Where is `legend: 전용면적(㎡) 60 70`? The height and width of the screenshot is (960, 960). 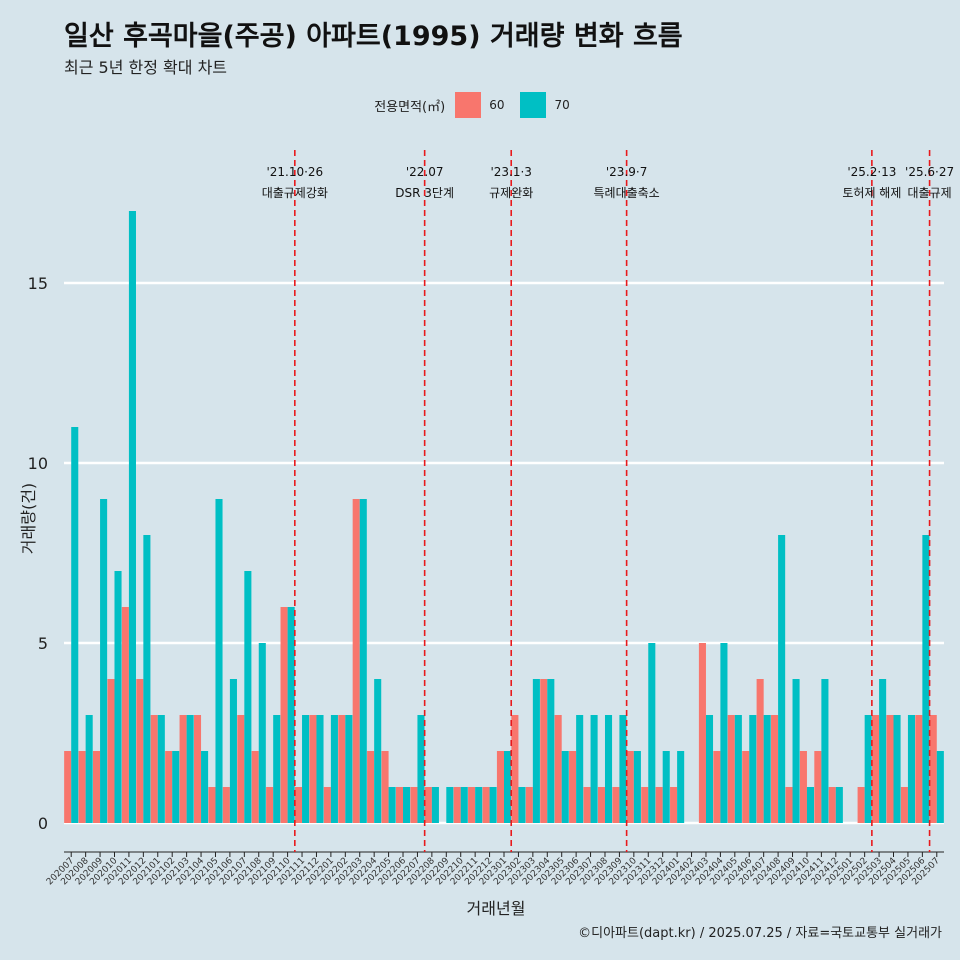
legend: 전용면적(㎡) 60 70 is located at coordinates (480, 105).